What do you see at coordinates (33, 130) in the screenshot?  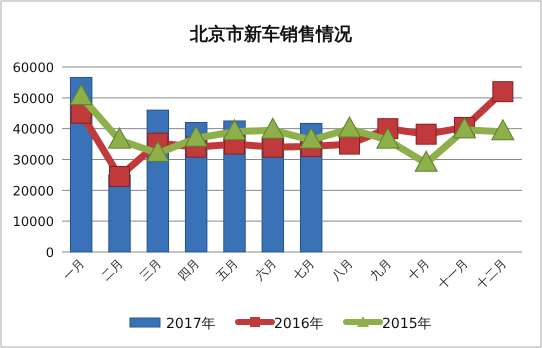 I see `y-tick-label: 40000` at bounding box center [33, 130].